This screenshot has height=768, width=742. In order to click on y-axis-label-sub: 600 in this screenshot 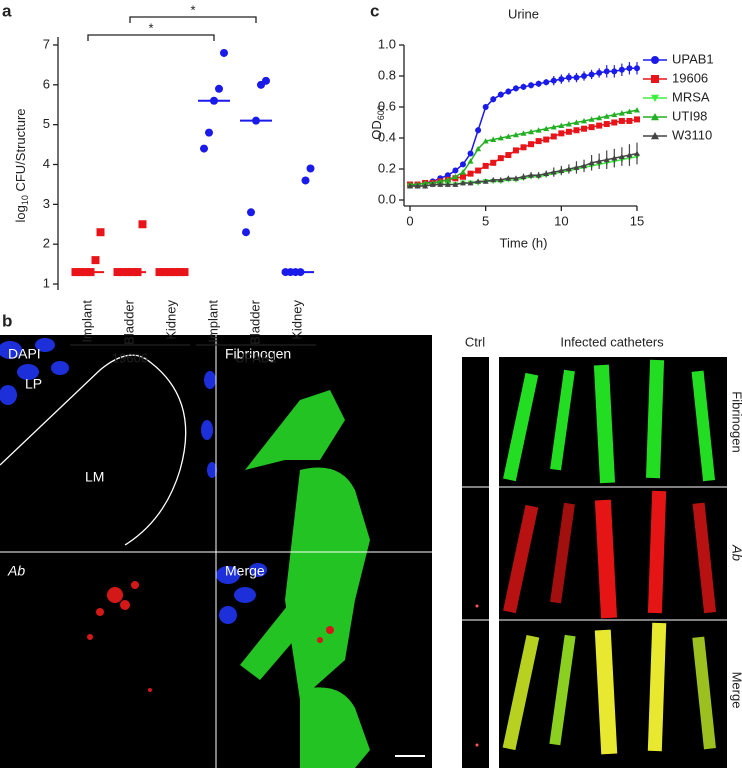, I will do `click(381, 112)`.